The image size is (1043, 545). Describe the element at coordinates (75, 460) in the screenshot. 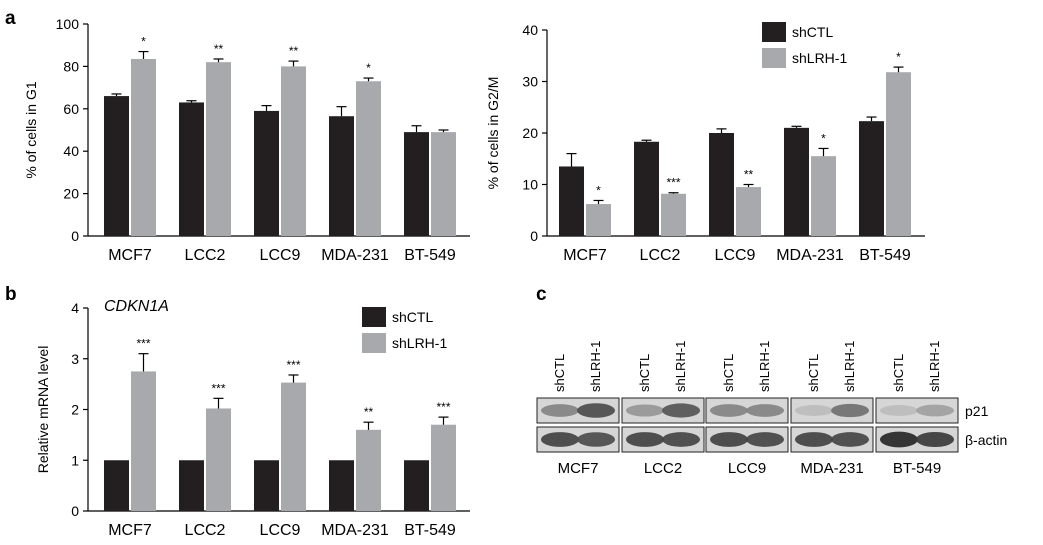

I see `y-tick-label: 1` at that location.